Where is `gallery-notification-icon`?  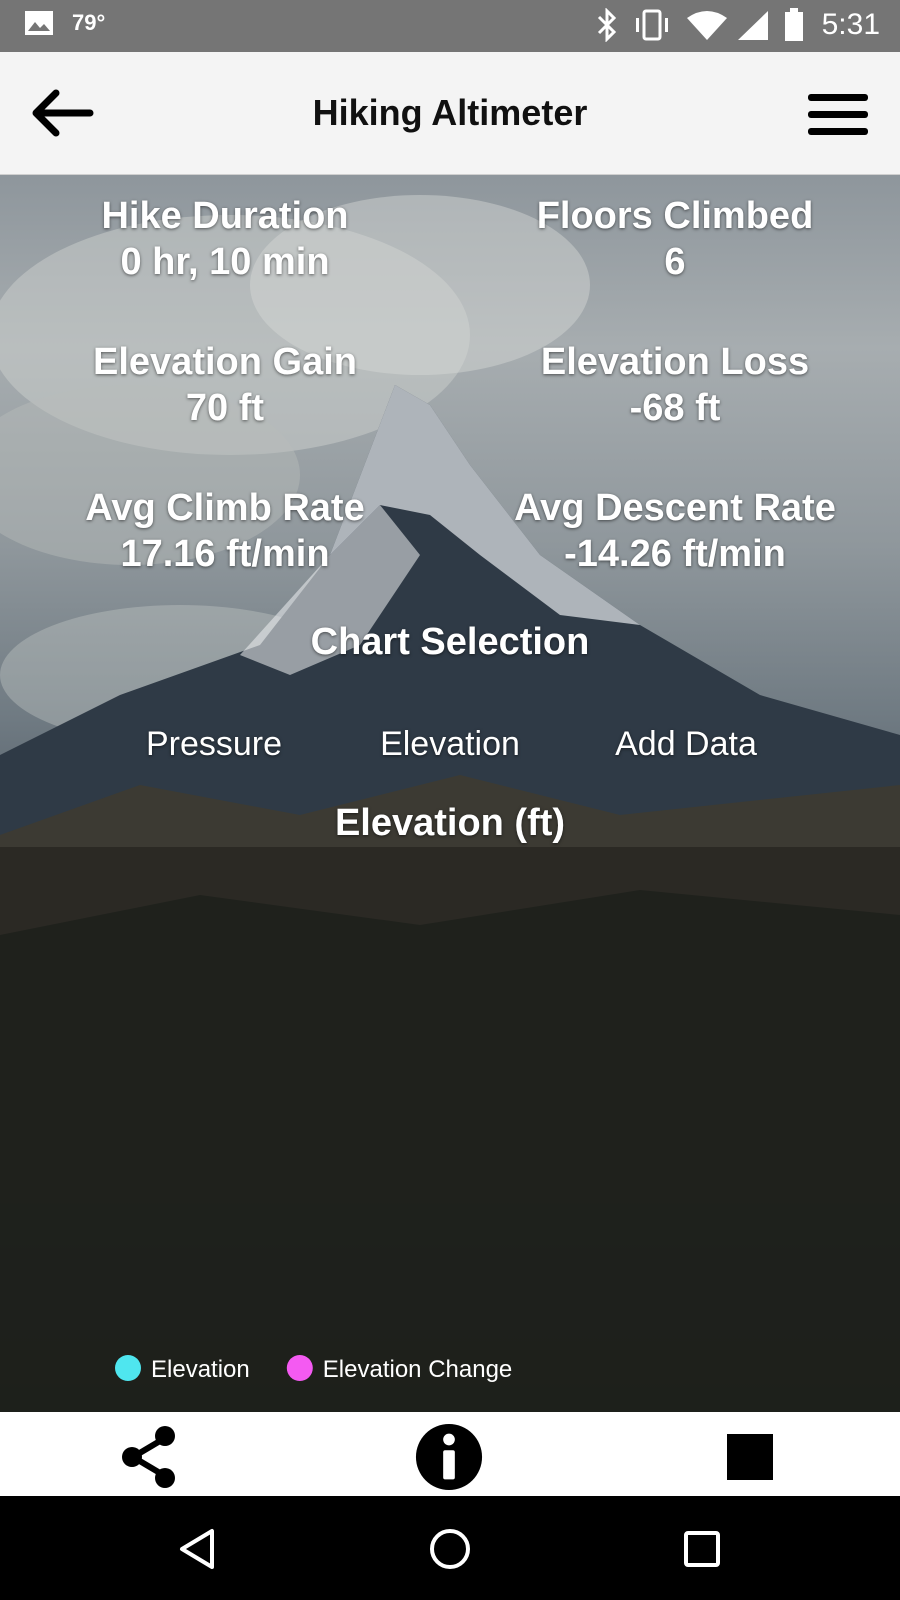
gallery-notification-icon is located at coordinates (39, 23).